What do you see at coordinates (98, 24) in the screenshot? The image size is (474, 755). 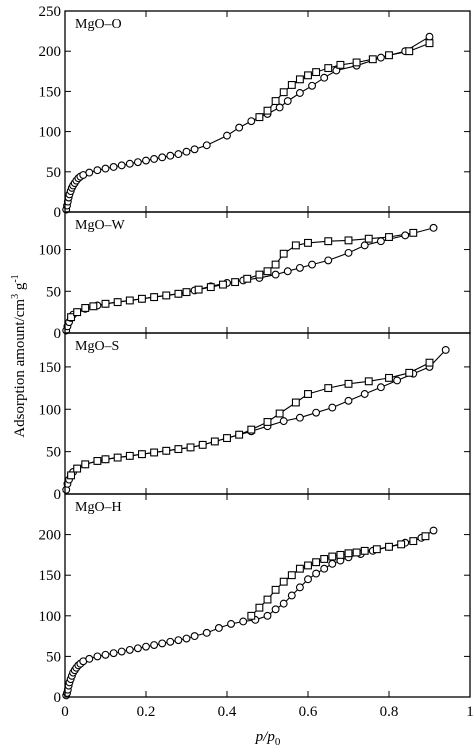 I see `panel-title: MgO–O` at bounding box center [98, 24].